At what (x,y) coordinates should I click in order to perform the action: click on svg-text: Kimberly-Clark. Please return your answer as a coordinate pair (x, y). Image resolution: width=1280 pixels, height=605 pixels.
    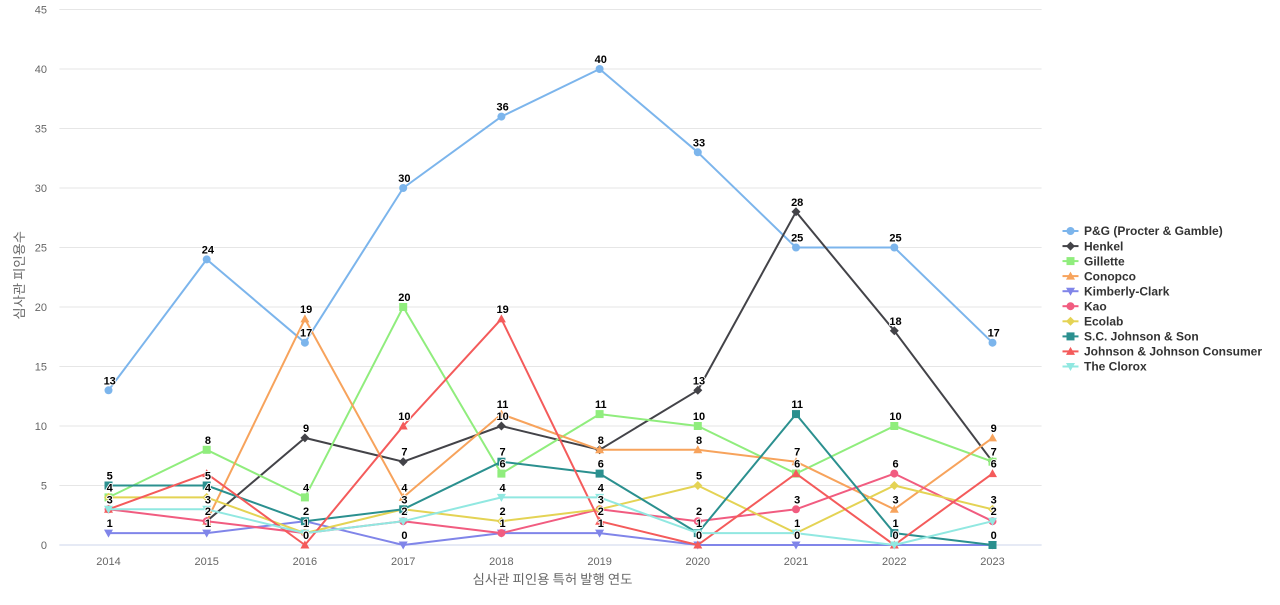
    Looking at the image, I should click on (1127, 291).